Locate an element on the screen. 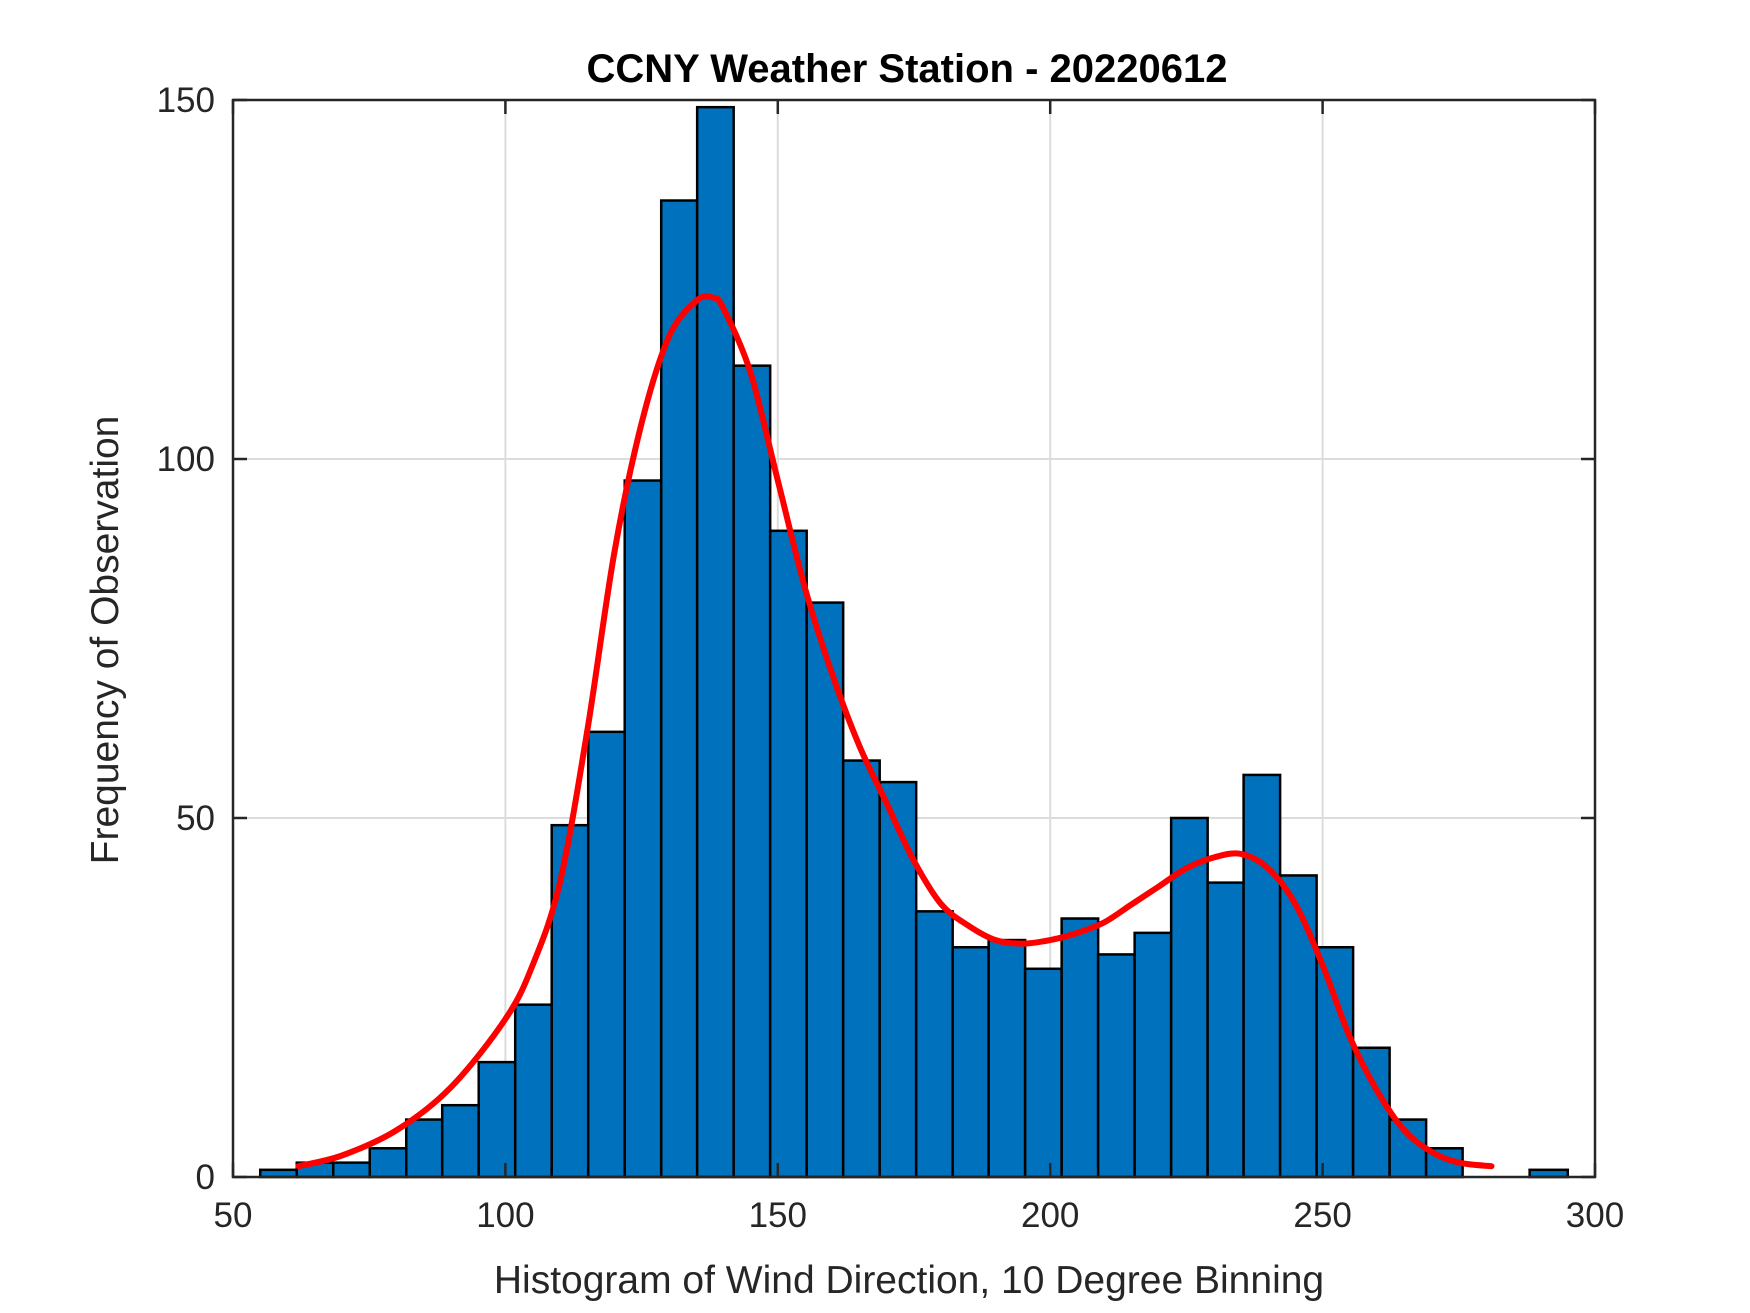 The height and width of the screenshot is (1313, 1750). x-tick-label: 200 is located at coordinates (1050, 1215).